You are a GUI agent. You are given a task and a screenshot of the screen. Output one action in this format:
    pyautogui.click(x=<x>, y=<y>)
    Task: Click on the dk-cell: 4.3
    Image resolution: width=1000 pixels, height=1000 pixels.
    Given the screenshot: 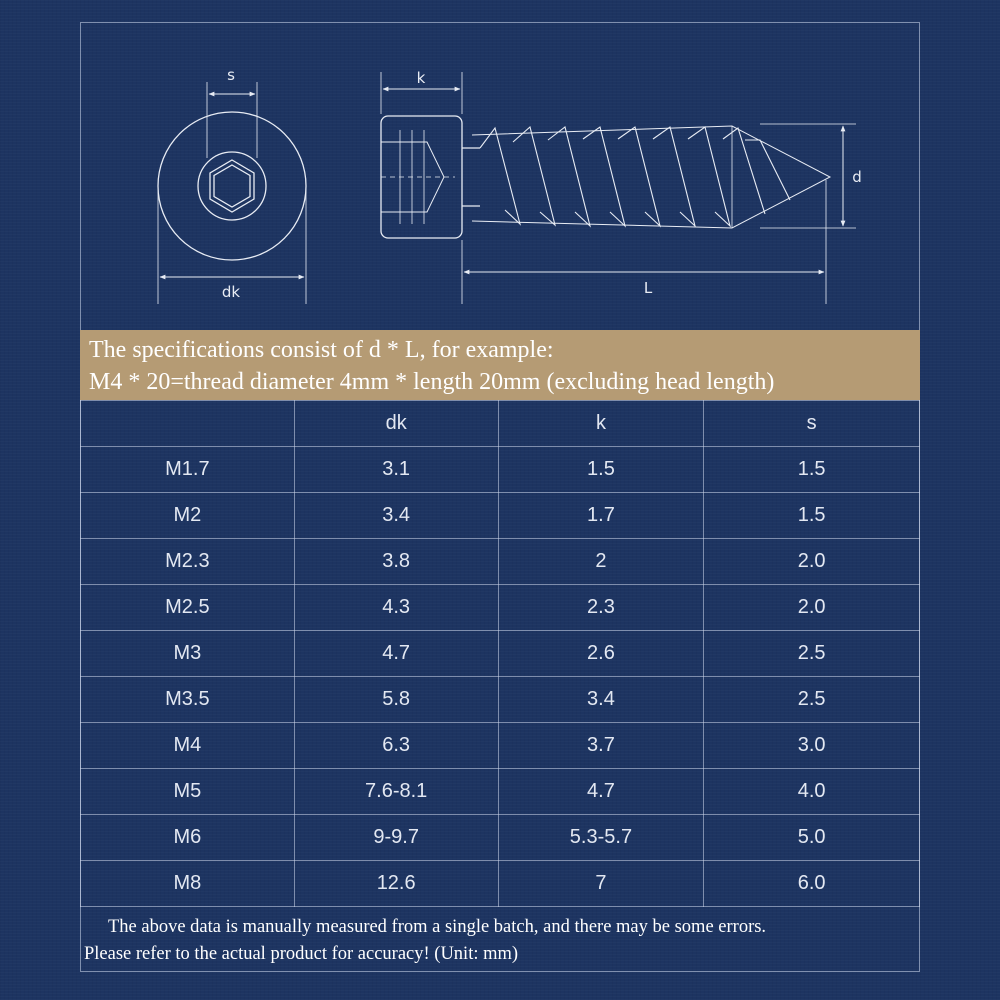 What is the action you would take?
    pyautogui.click(x=396, y=607)
    